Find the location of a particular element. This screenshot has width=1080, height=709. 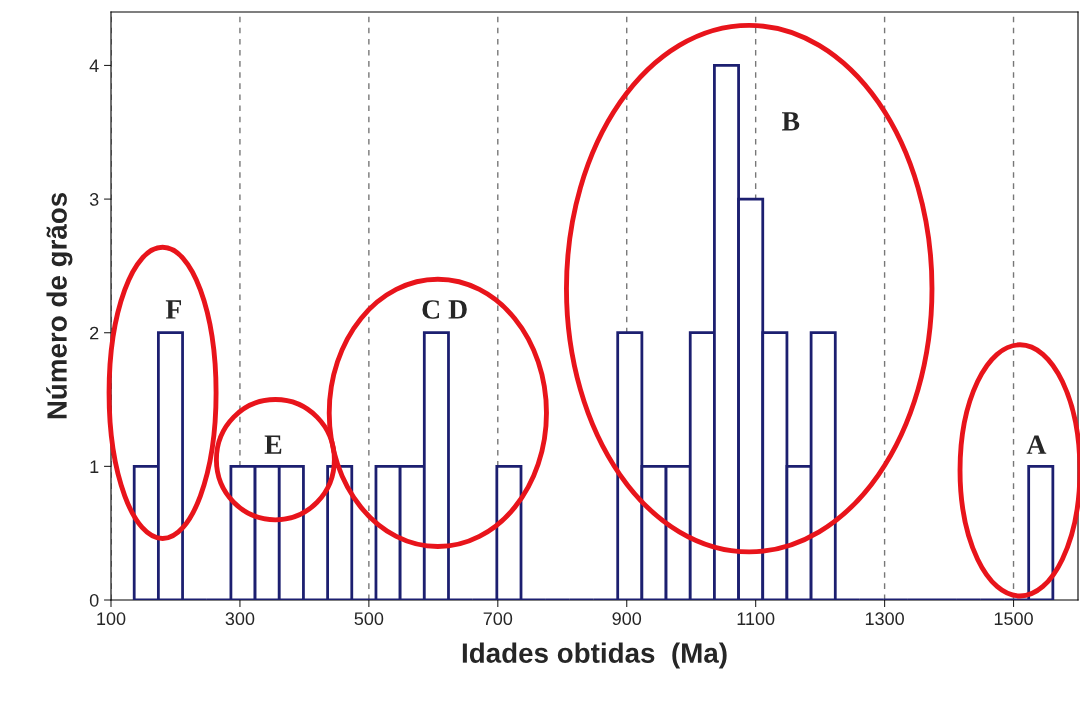

y-axis-title: Número de grãos is located at coordinates (59, 305).